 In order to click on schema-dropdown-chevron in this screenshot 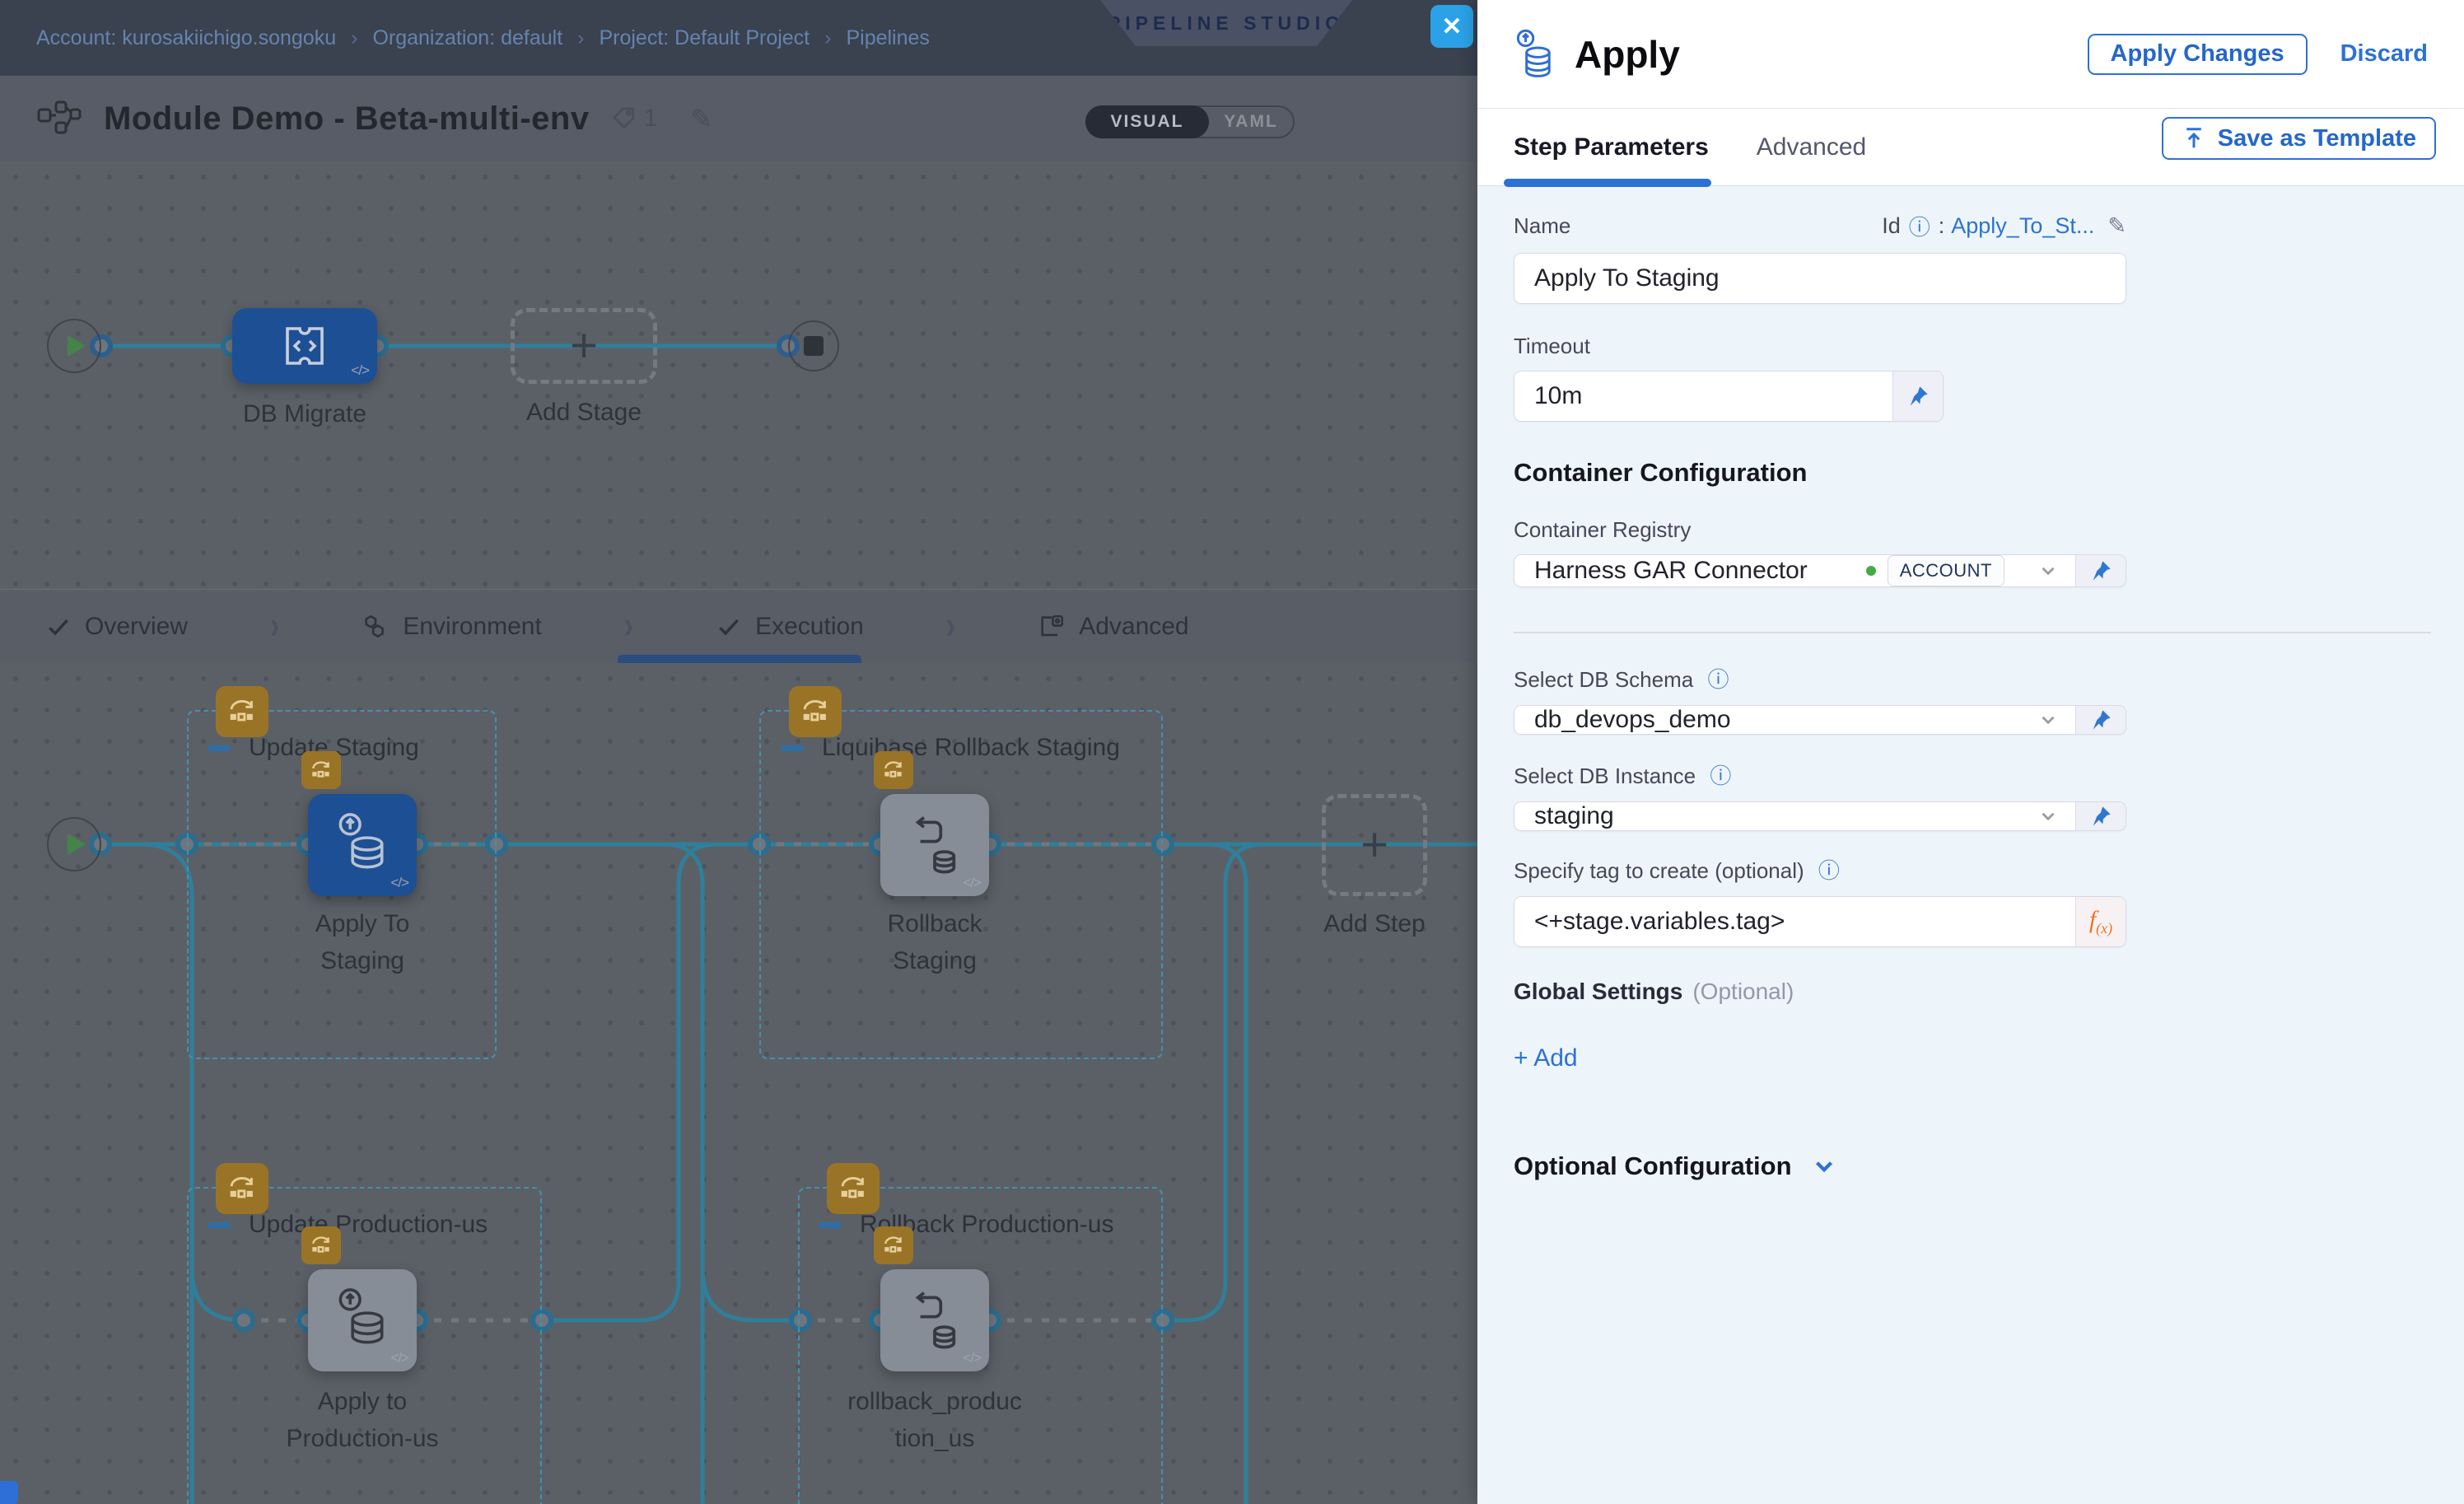, I will do `click(2056, 720)`.